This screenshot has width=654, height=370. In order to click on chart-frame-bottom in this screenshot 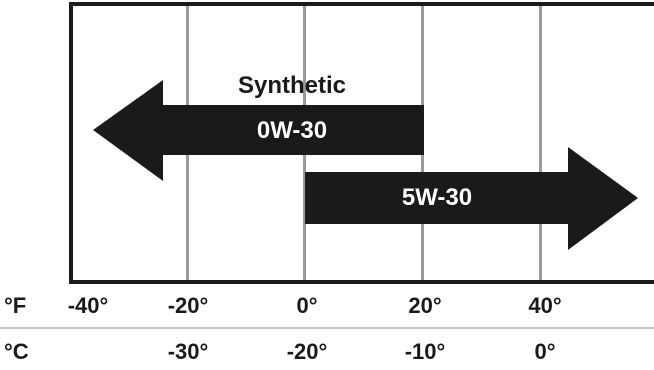, I will do `click(361, 282)`.